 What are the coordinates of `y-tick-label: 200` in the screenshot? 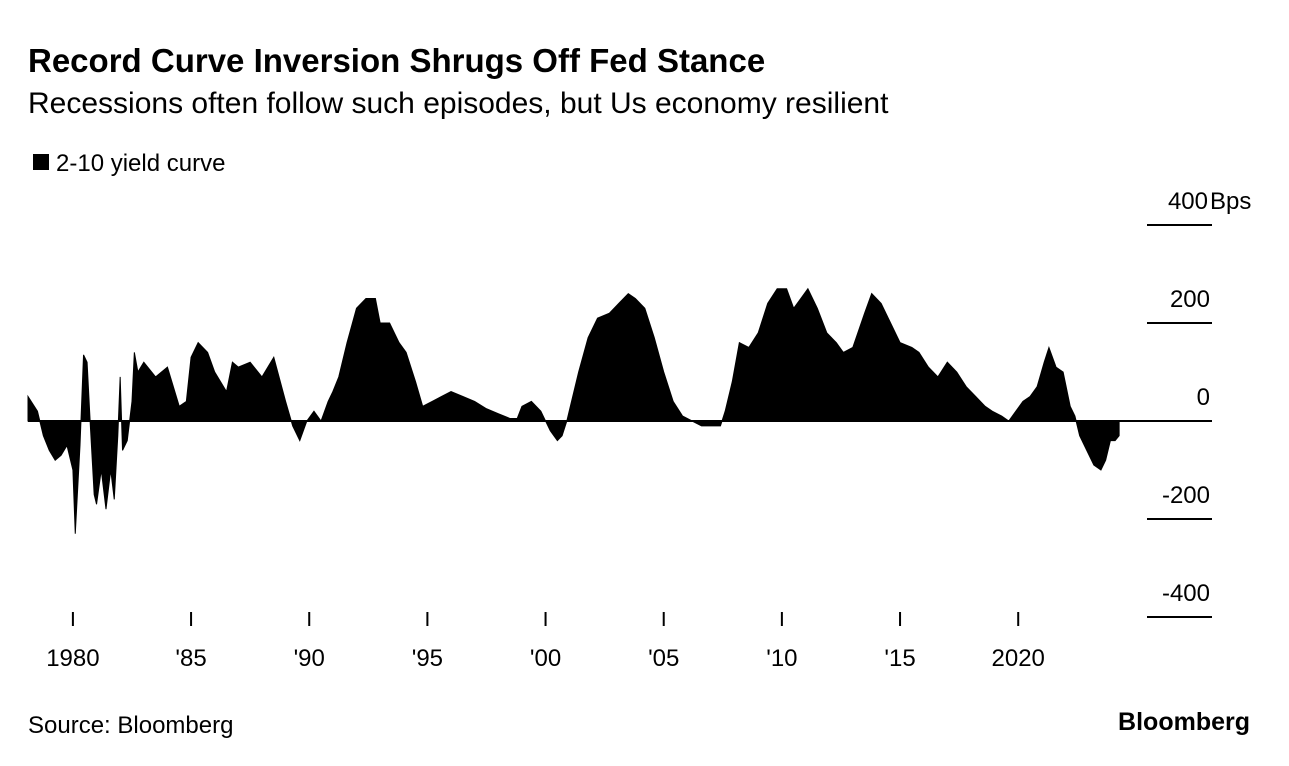 It's located at (1190, 299).